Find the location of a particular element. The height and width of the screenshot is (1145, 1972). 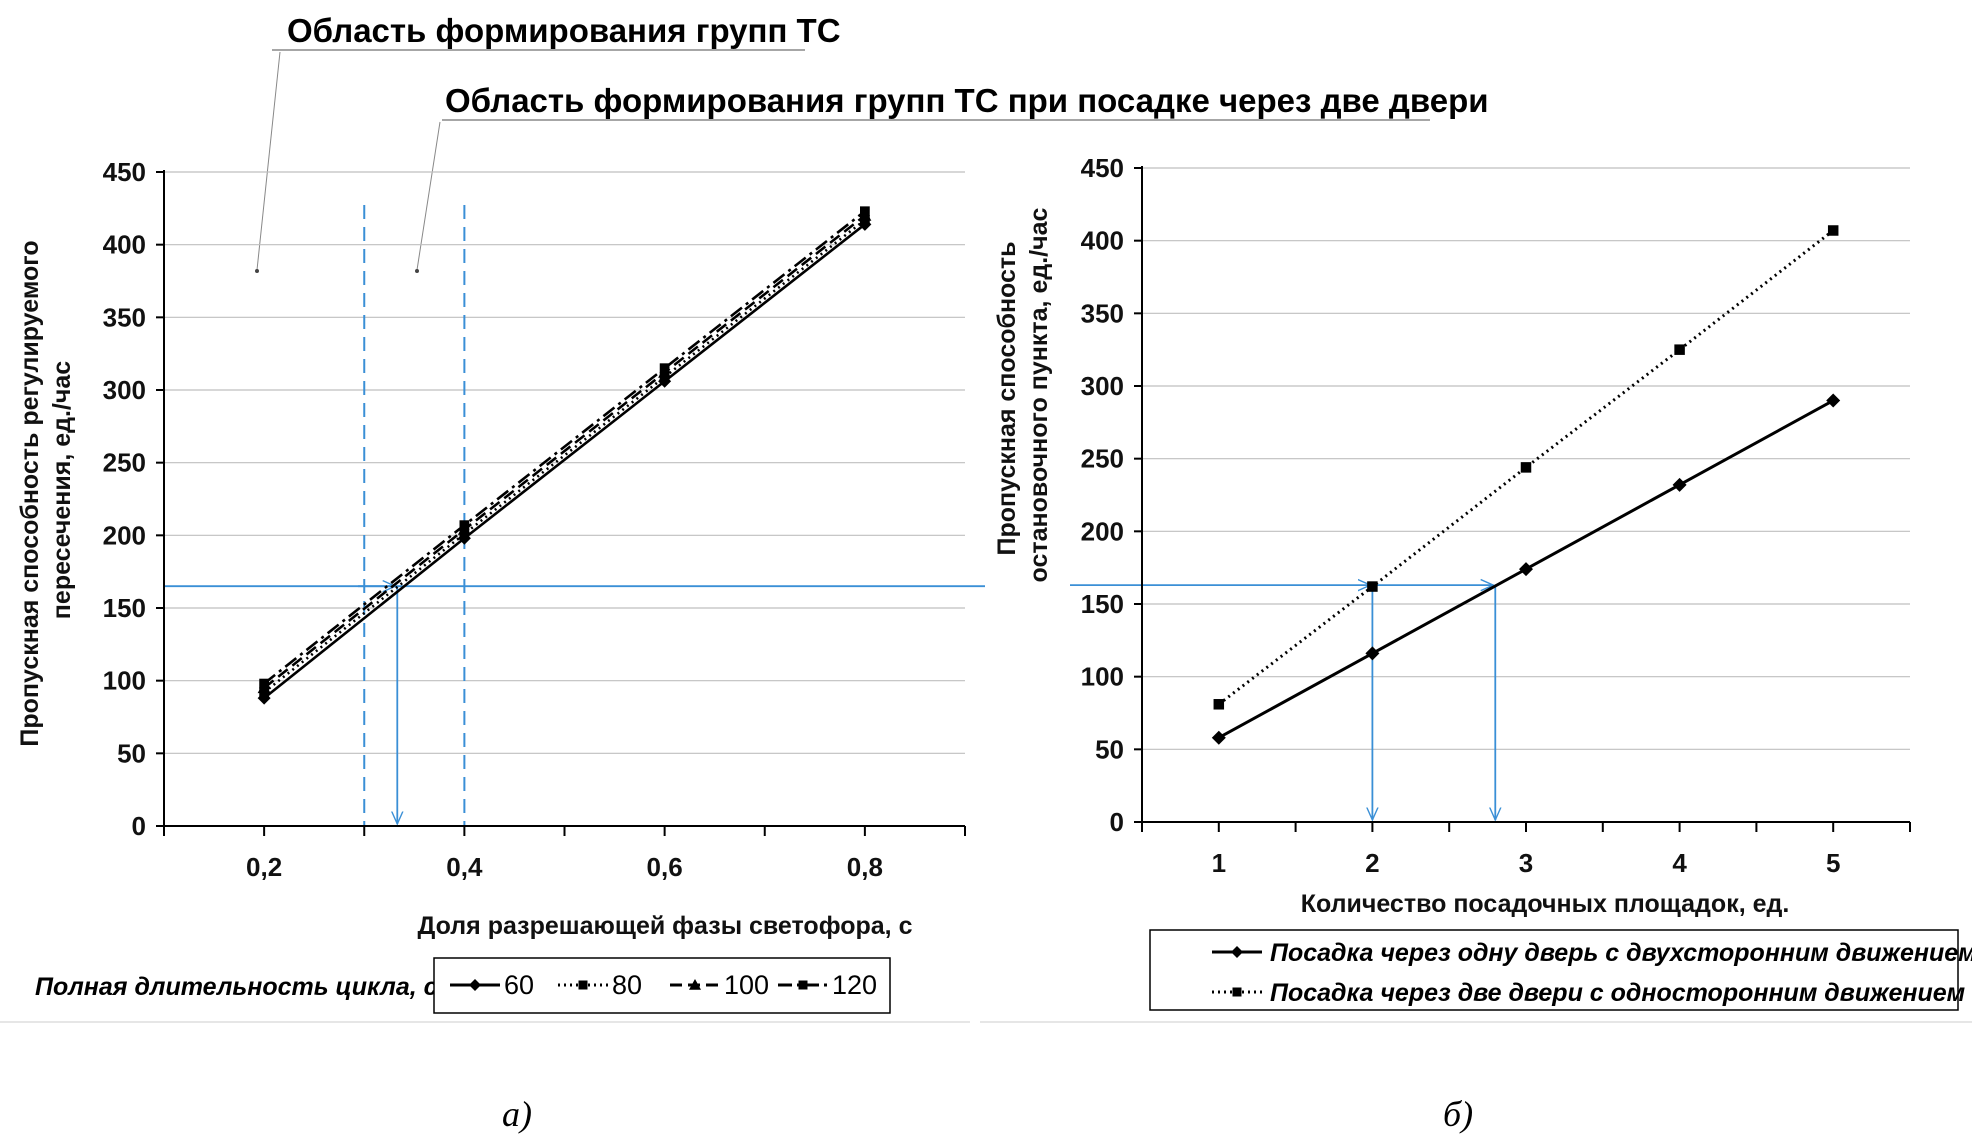

chart-b-xlabel: Количество посадочных площадок, ед. is located at coordinates (1545, 904).